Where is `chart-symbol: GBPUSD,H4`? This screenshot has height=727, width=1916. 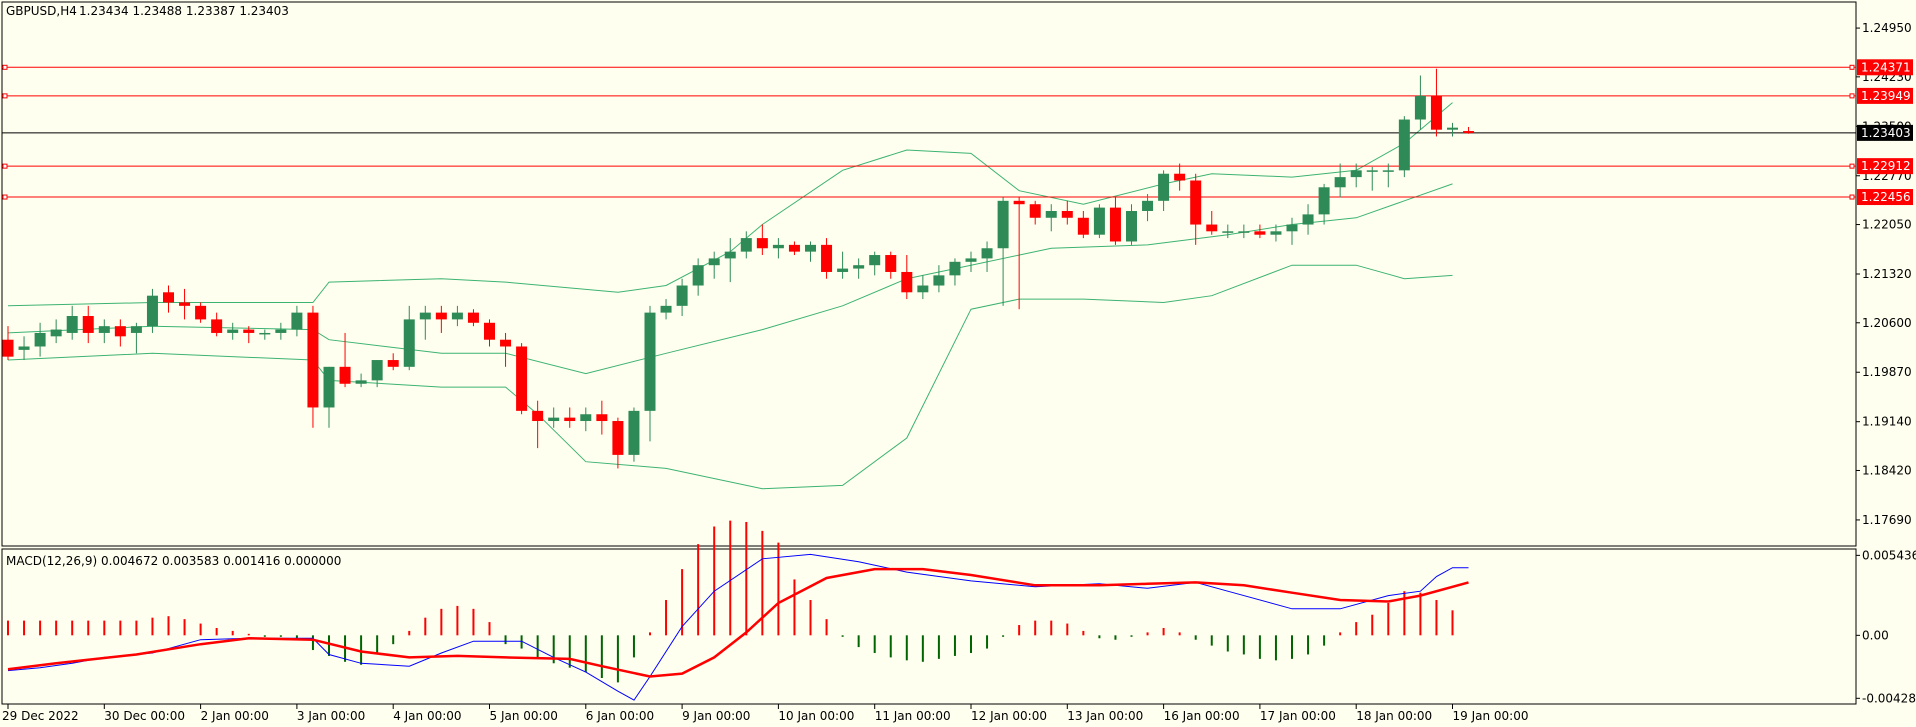
chart-symbol: GBPUSD,H4 is located at coordinates (41, 11).